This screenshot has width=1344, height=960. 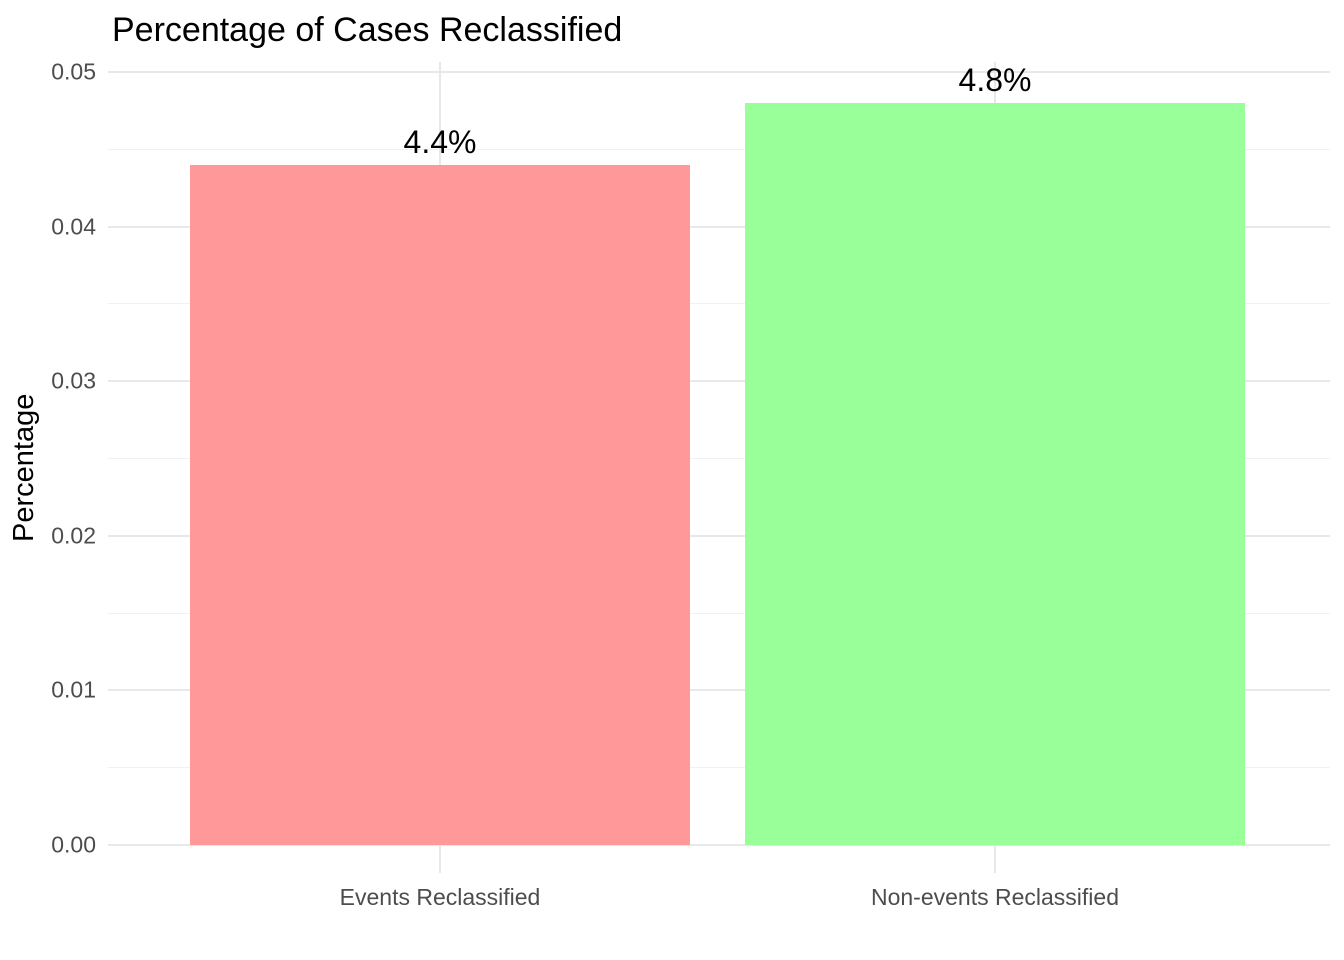 I want to click on y-tick-label: 0.03, so click(x=73, y=380).